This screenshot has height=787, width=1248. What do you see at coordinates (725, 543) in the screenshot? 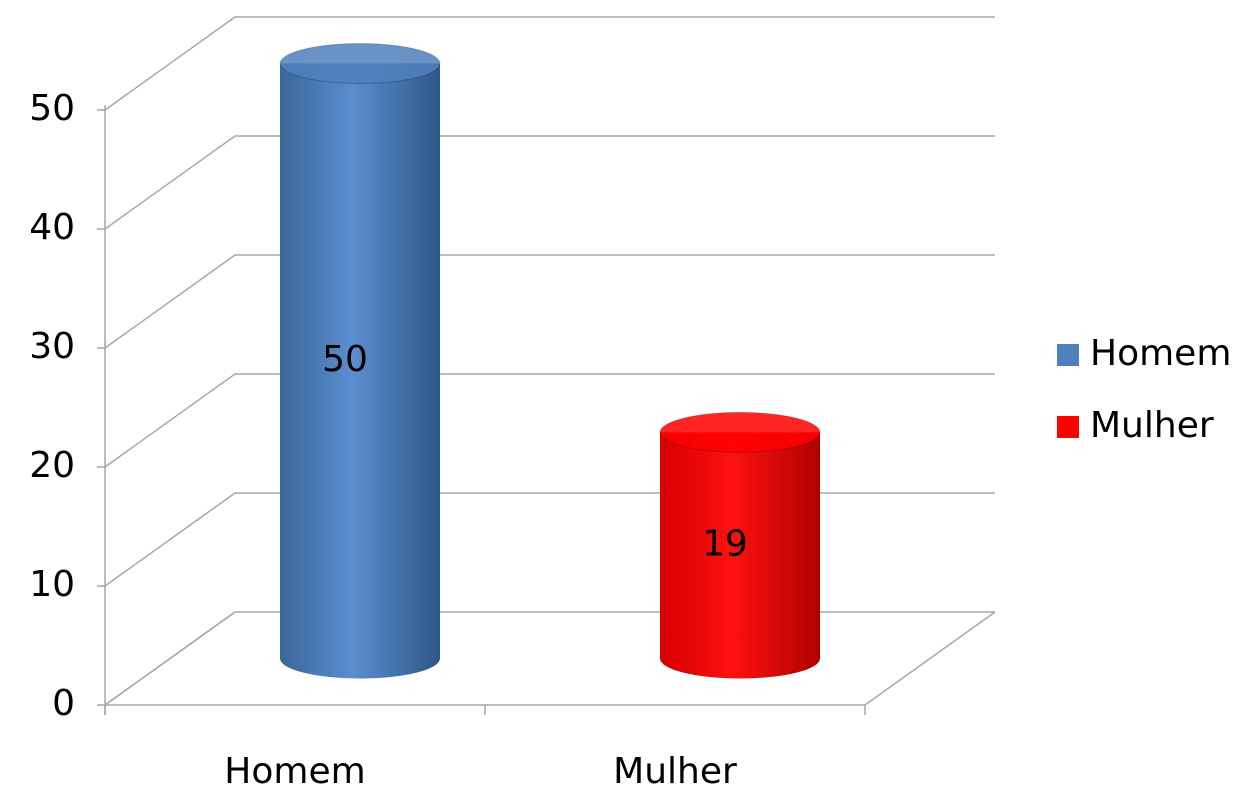
I see `data-label: 19` at bounding box center [725, 543].